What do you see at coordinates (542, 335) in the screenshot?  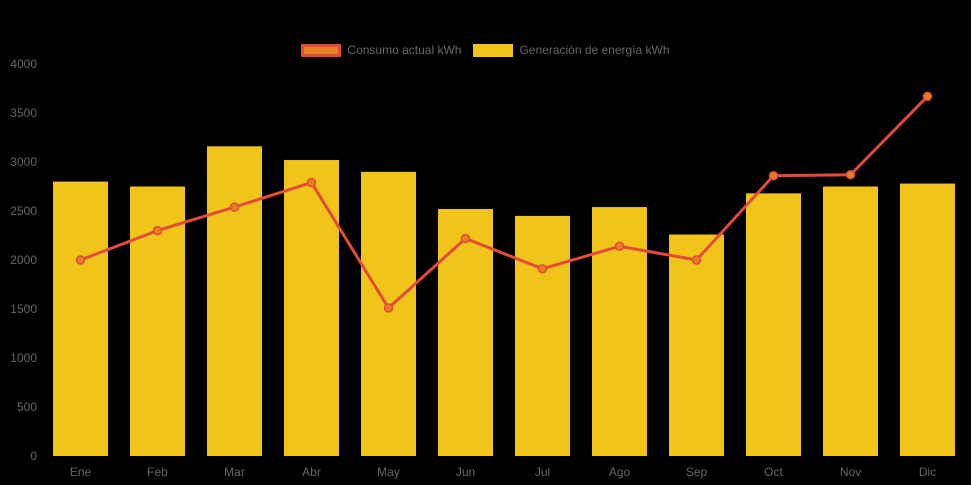 I see `bar-jul` at bounding box center [542, 335].